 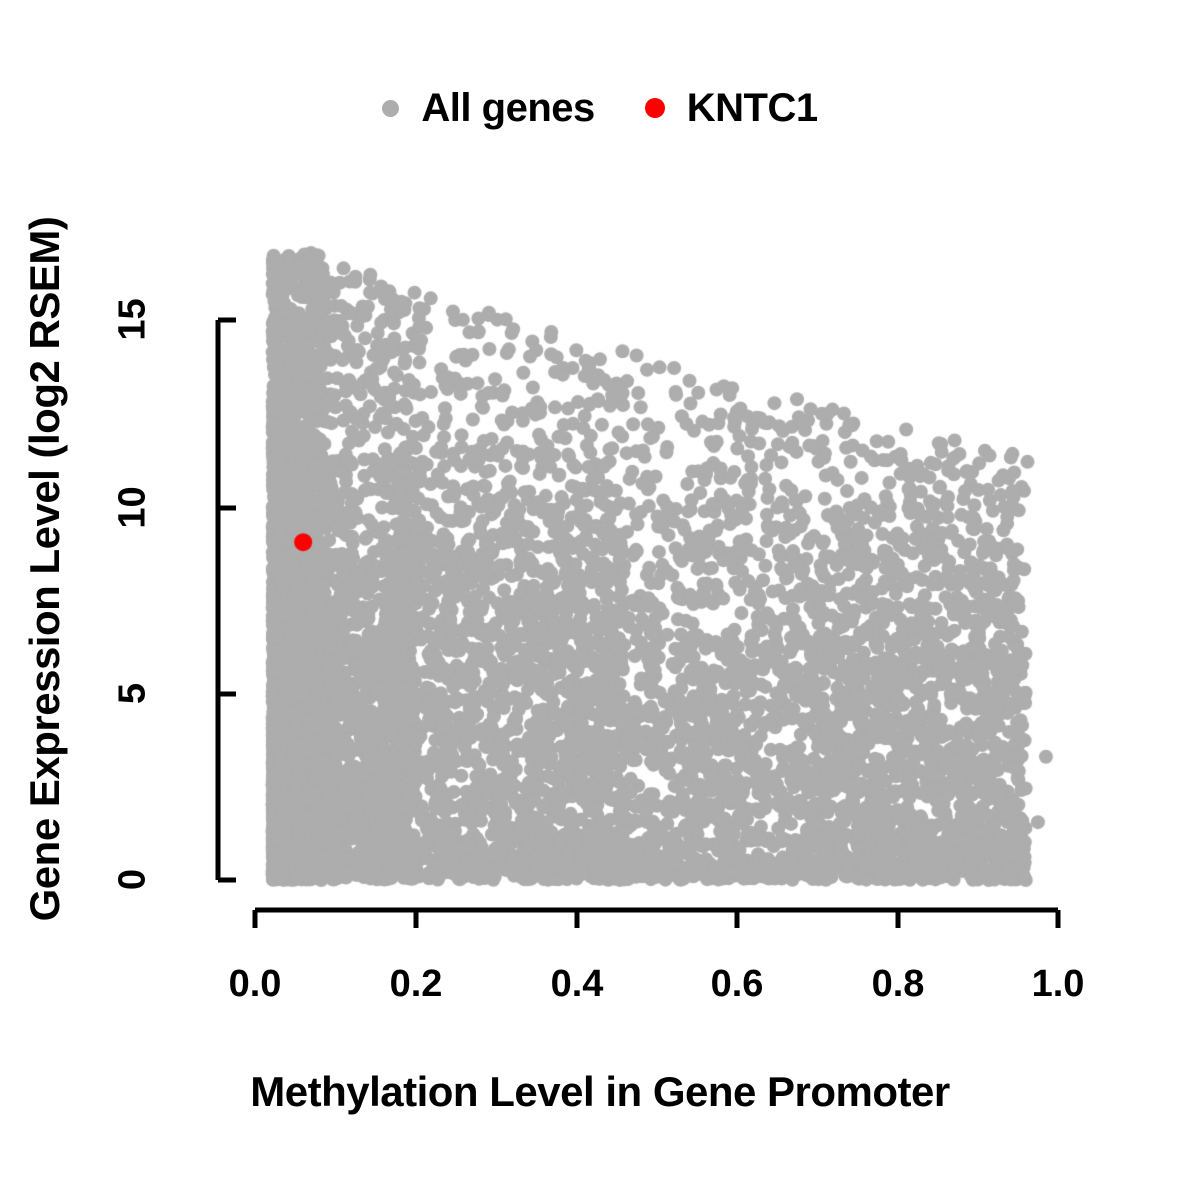 What do you see at coordinates (577, 984) in the screenshot?
I see `x-tick-label-2: 0.4` at bounding box center [577, 984].